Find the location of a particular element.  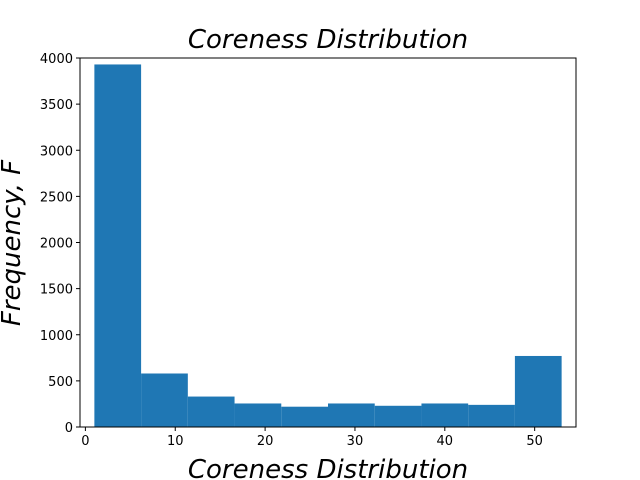

x-tick-label: 40 is located at coordinates (445, 441).